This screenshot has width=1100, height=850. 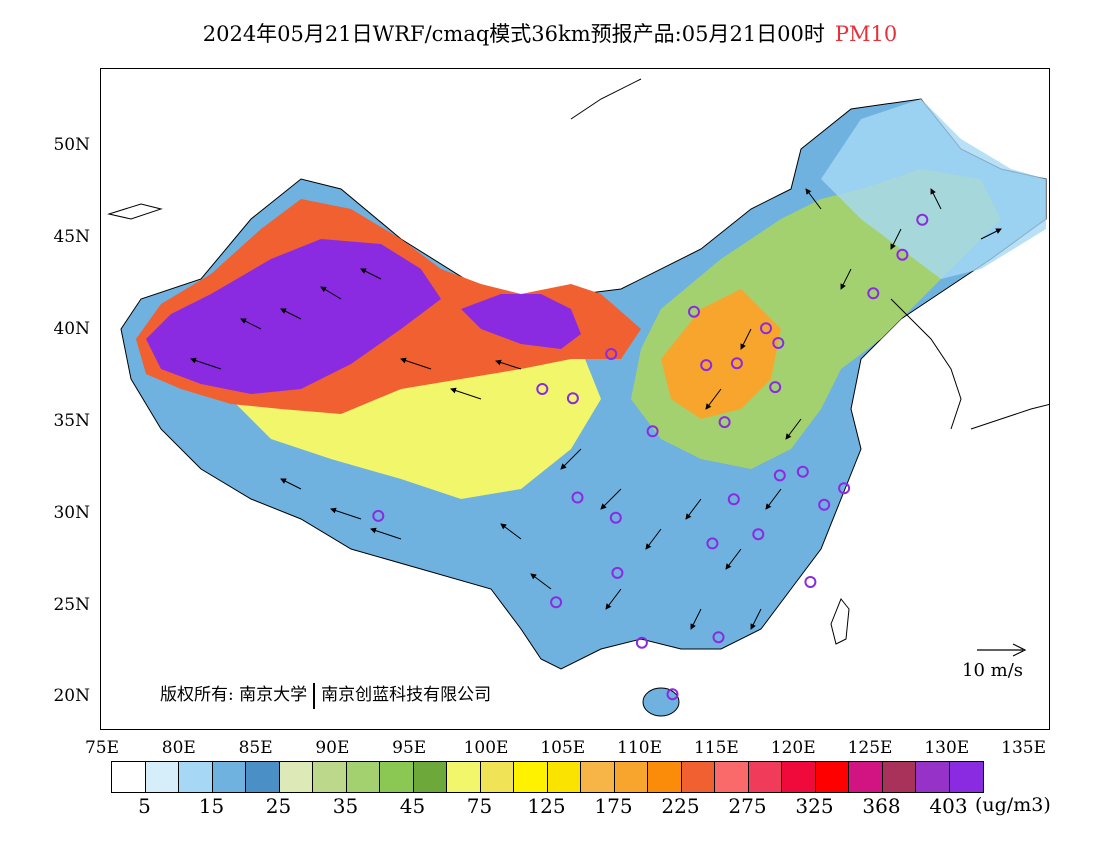 I want to click on lat-tick-label: 45N, so click(x=71, y=237).